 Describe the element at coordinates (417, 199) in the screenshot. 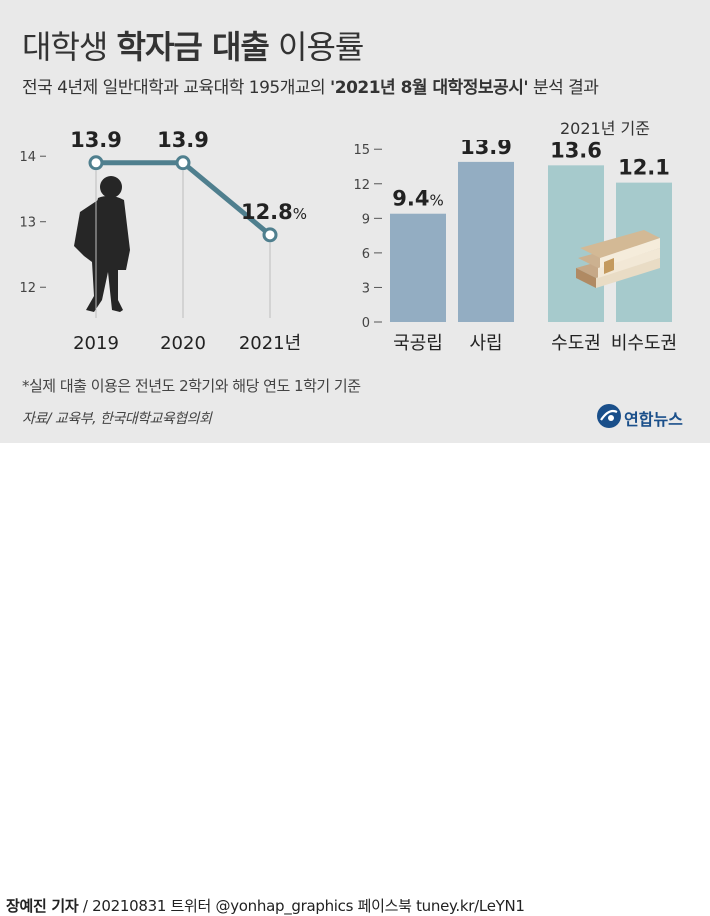

I see `bar-value-label: 9.4%` at that location.